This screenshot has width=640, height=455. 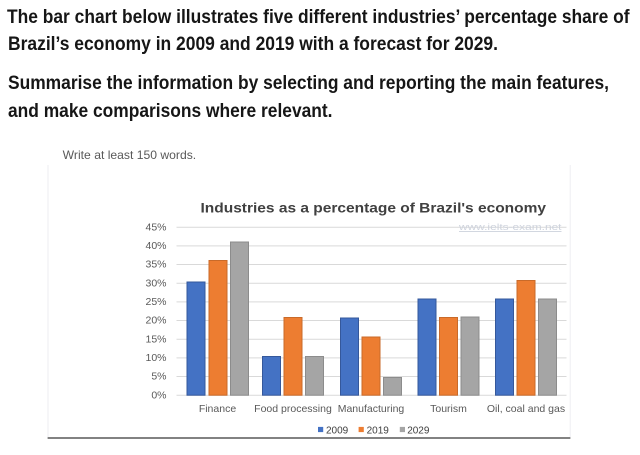 What do you see at coordinates (526, 409) in the screenshot?
I see `svg-text: Oil, coal and gas` at bounding box center [526, 409].